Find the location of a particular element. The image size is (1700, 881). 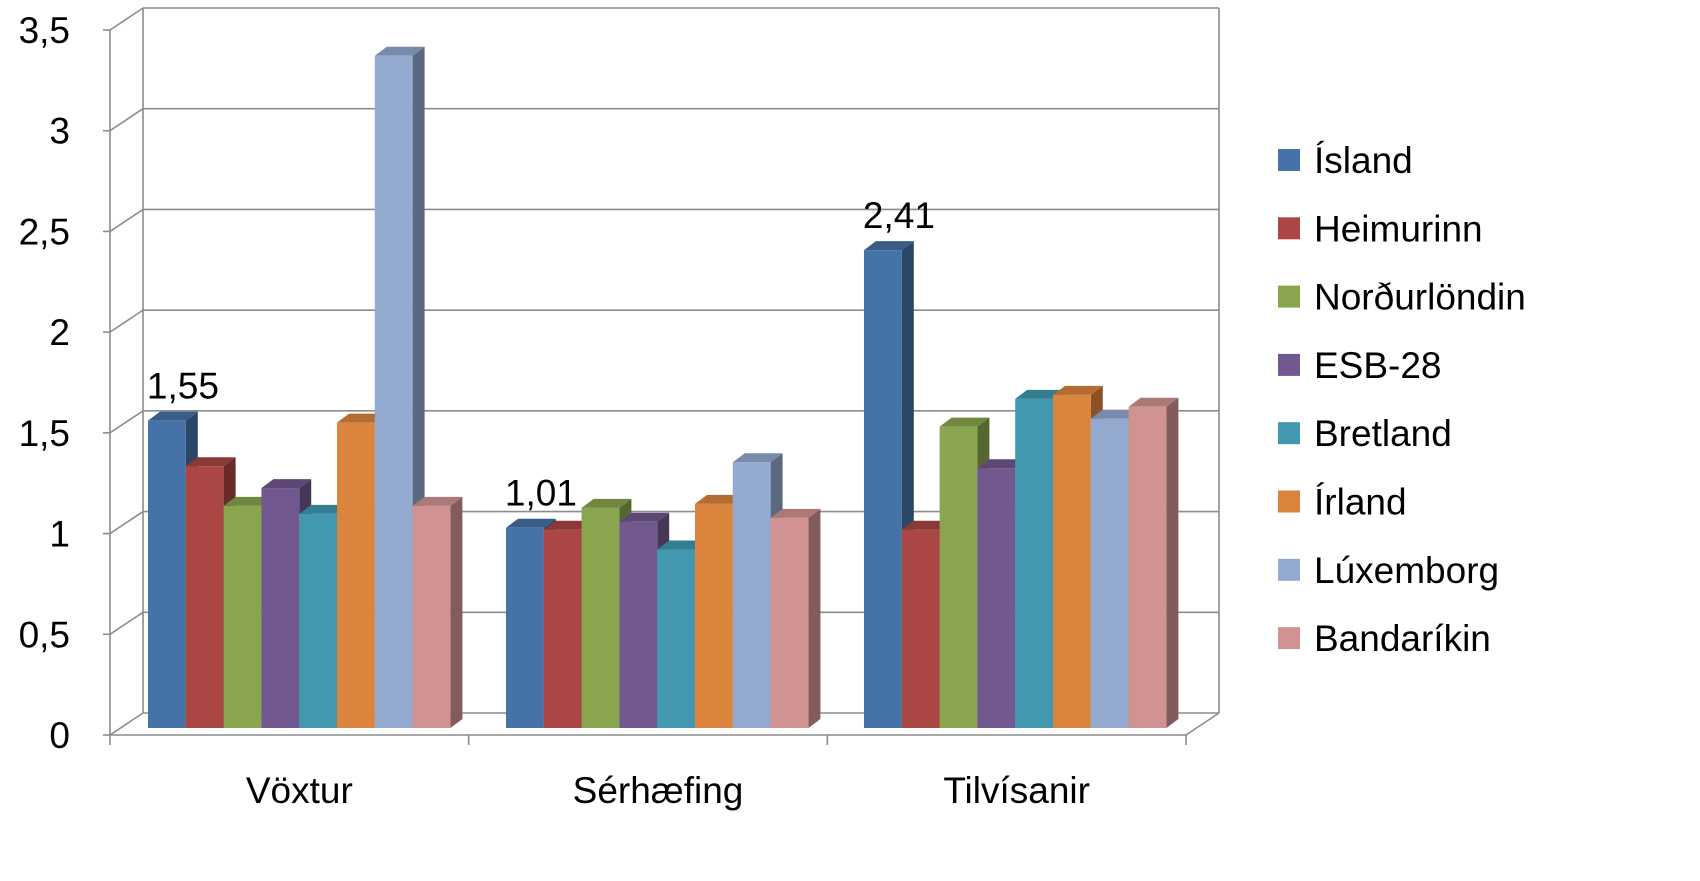

y-tick-label: 3,5 is located at coordinates (44, 30).